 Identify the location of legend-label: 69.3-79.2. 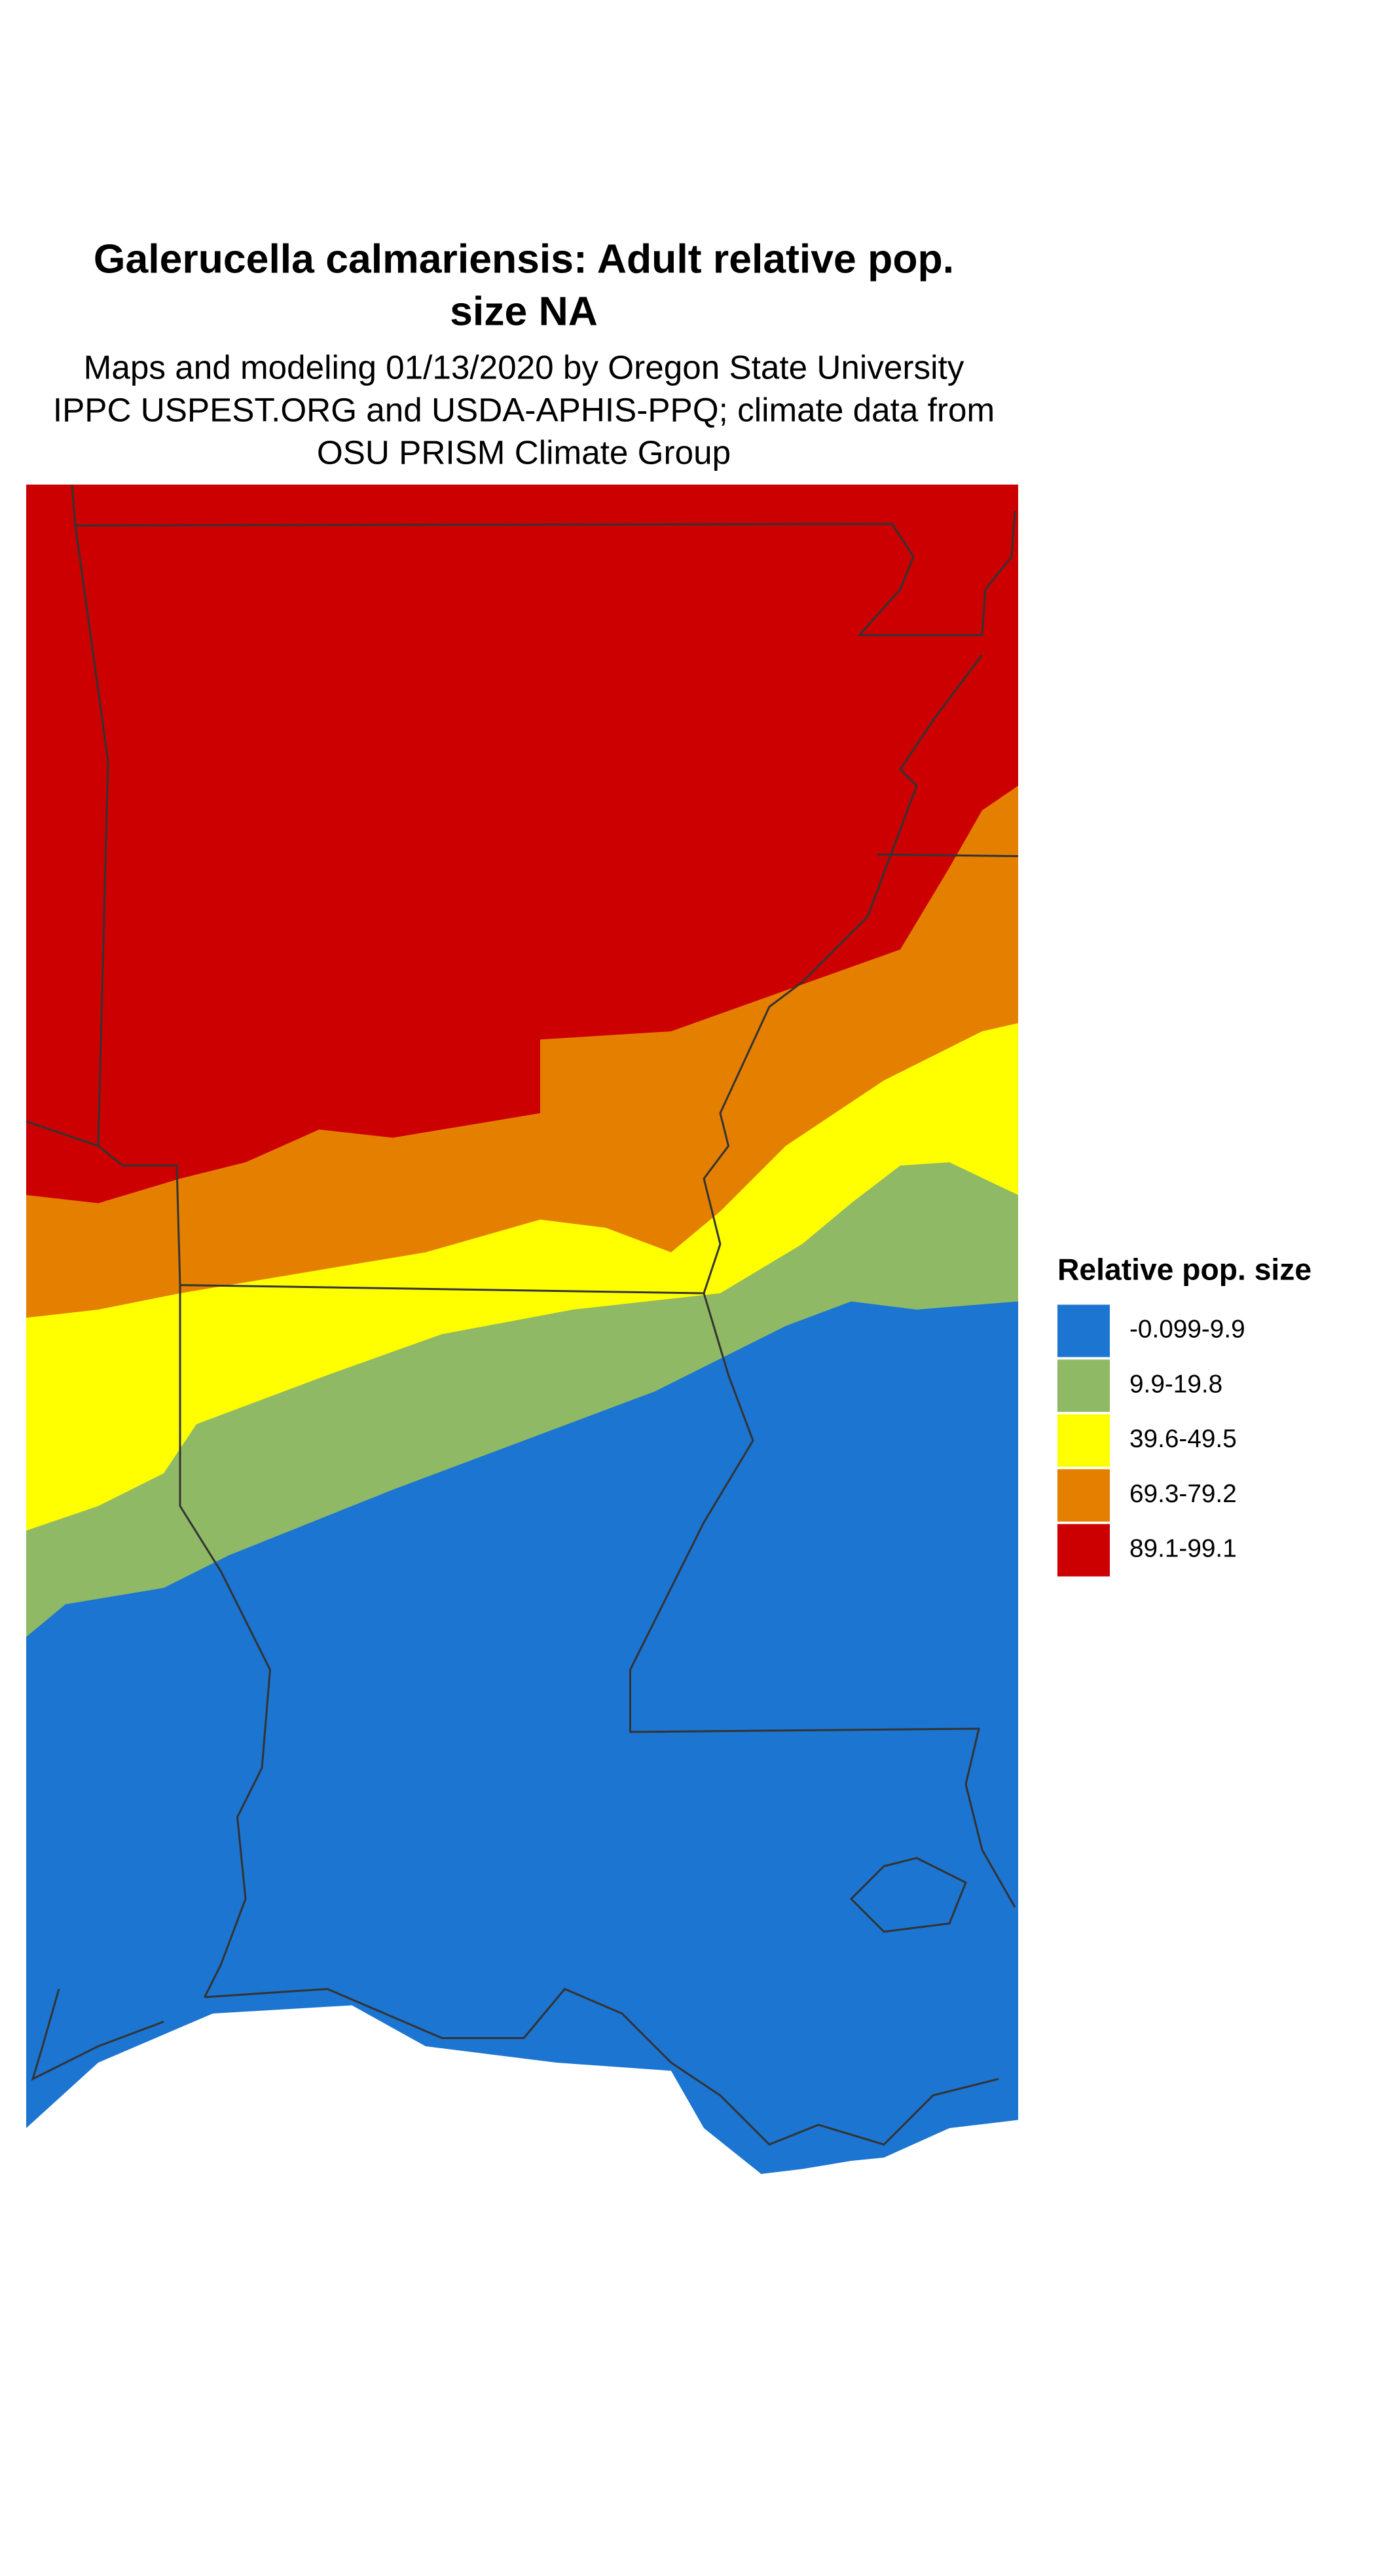
(1183, 1494).